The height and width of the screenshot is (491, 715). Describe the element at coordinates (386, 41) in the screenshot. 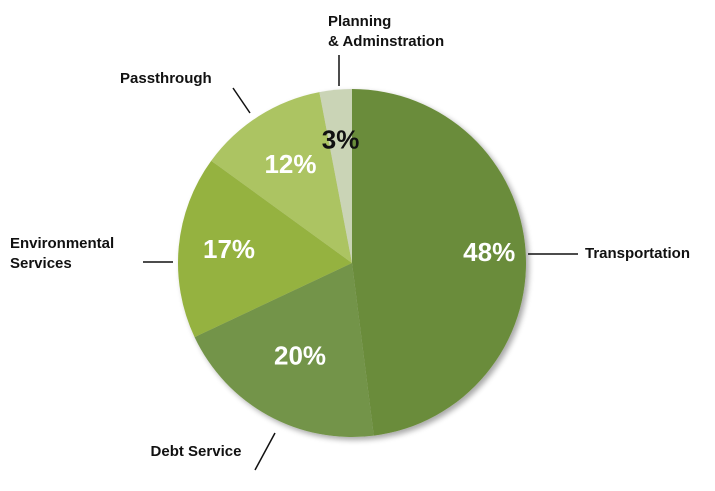

I see `category-label-line: & Adminstration` at that location.